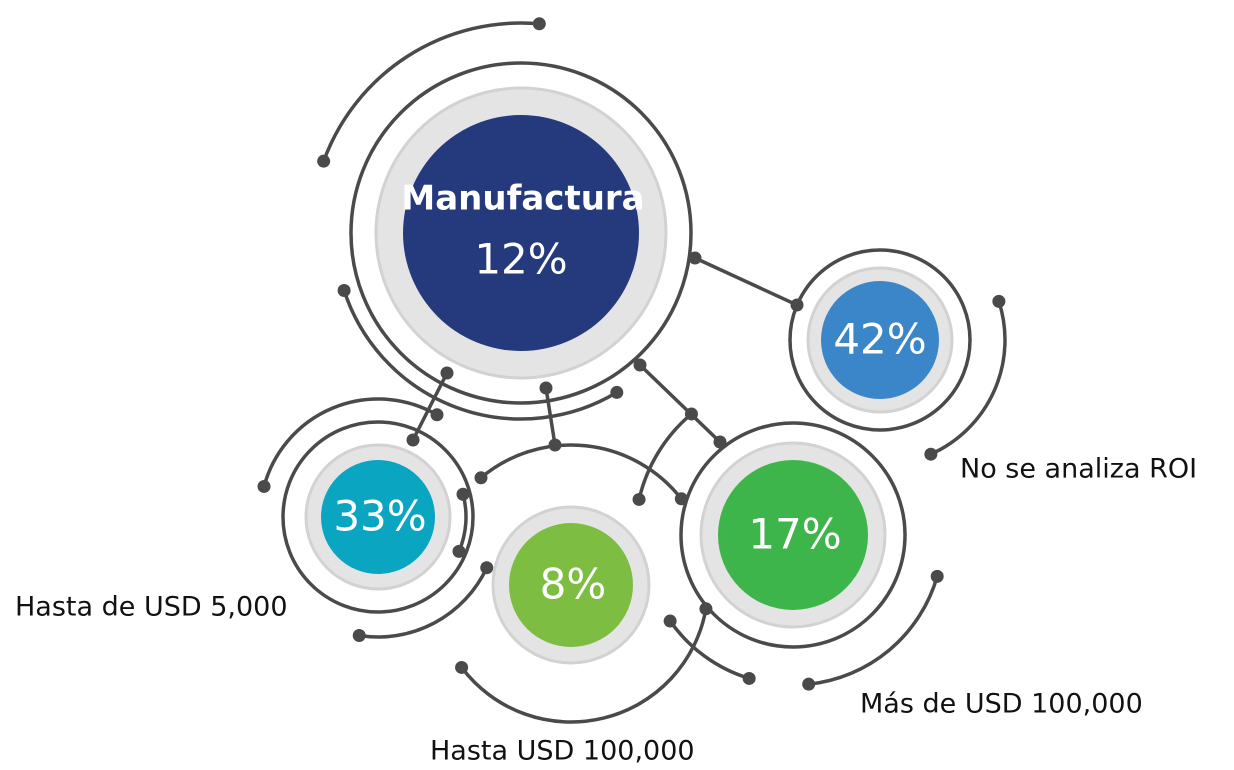 The height and width of the screenshot is (770, 1234). What do you see at coordinates (1001, 704) in the screenshot?
I see `node-label: Más de USD 100,000` at bounding box center [1001, 704].